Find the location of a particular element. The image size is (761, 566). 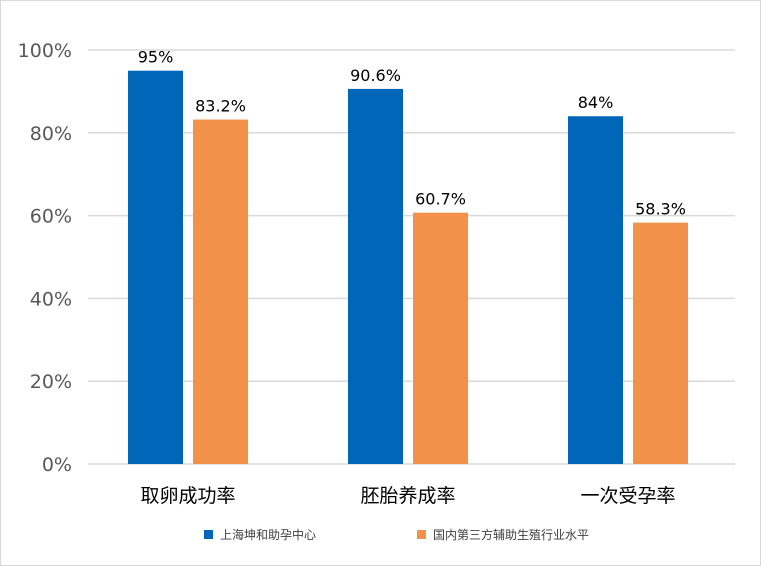

x-category-label: 一次受孕率 is located at coordinates (627, 496).